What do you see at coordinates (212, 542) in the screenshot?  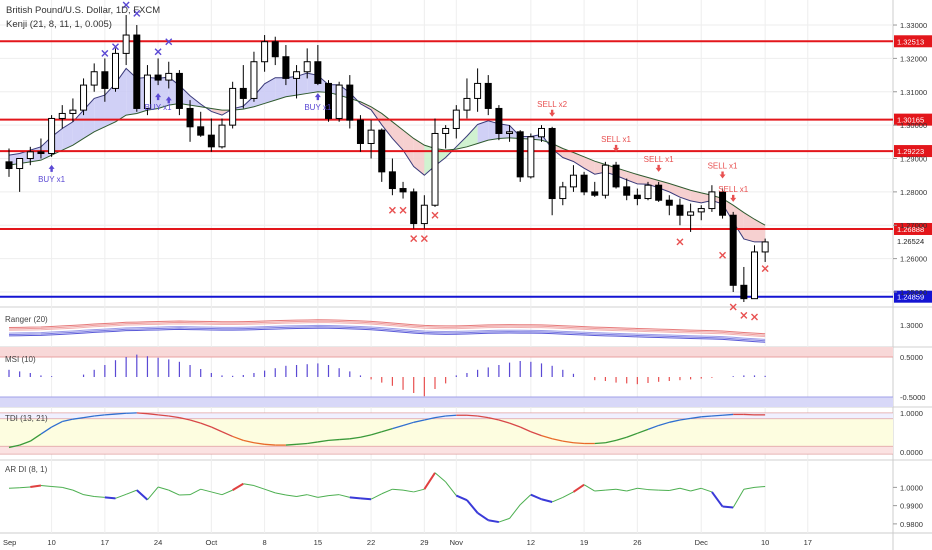 I see `time-tick-label: Oct` at bounding box center [212, 542].